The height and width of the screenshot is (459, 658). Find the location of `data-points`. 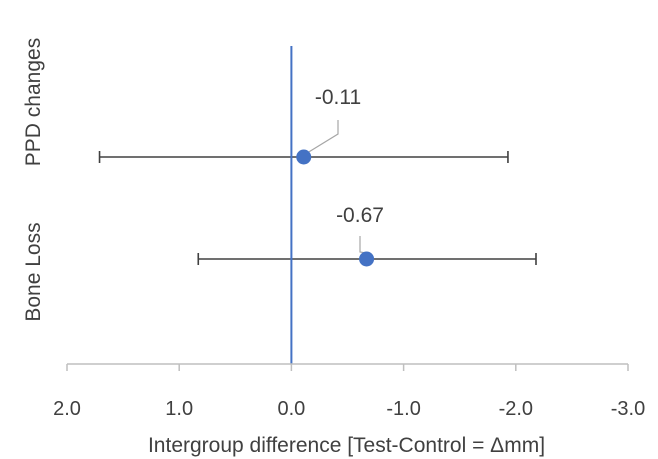

data-points is located at coordinates (335, 208).